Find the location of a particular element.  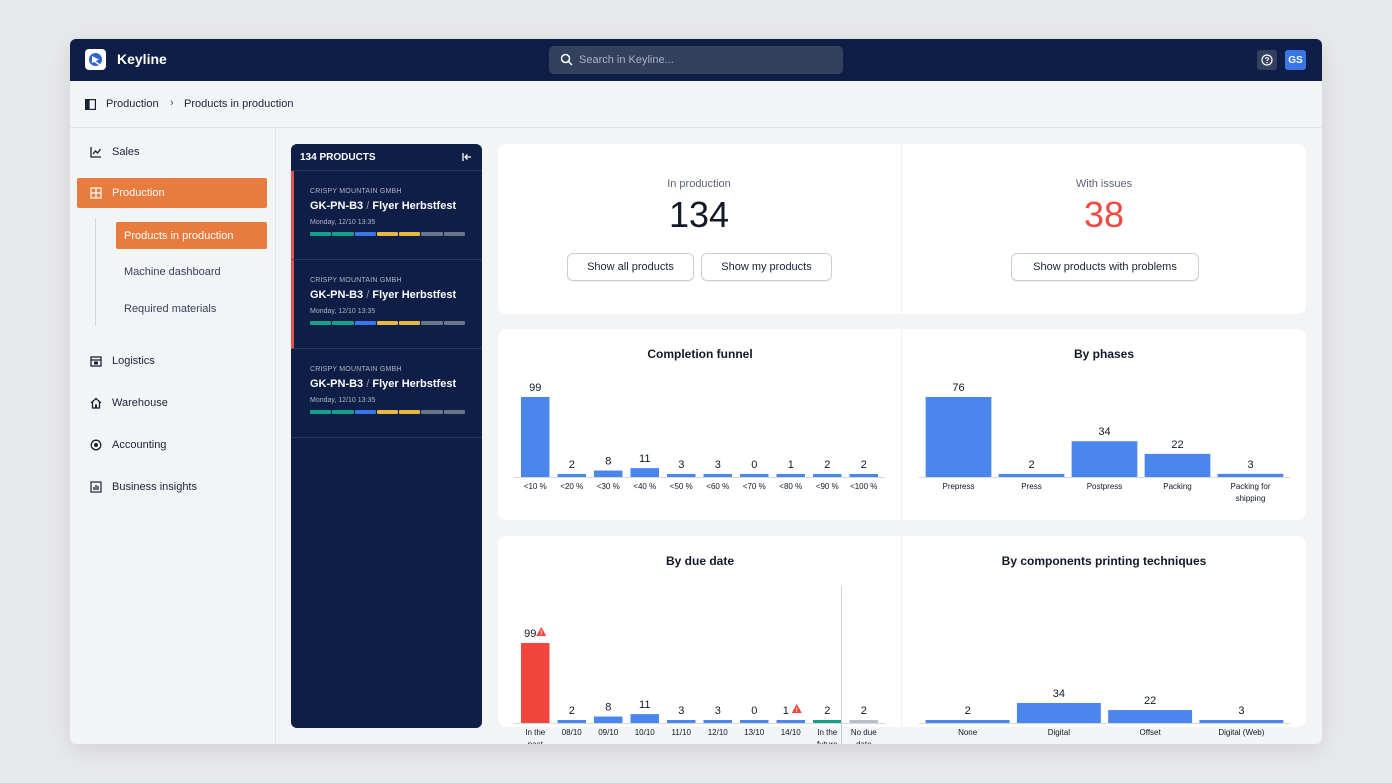

tick-label: <40 % is located at coordinates (644, 486).